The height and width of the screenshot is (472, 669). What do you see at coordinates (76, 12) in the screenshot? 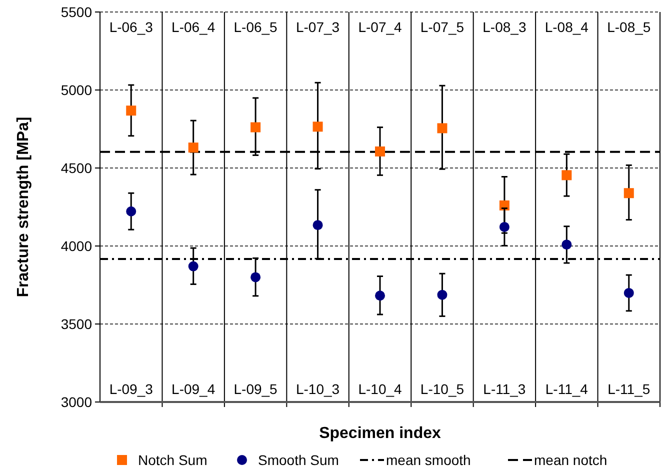
I see `y-tick-label: 5500` at bounding box center [76, 12].